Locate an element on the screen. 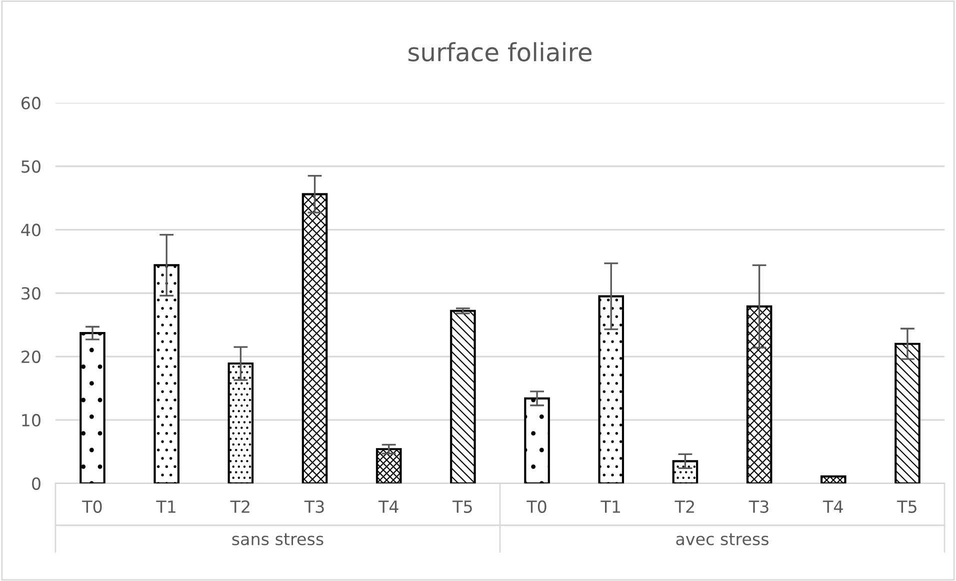 Image resolution: width=956 pixels, height=581 pixels. y-tick-label: 0 is located at coordinates (36, 483).